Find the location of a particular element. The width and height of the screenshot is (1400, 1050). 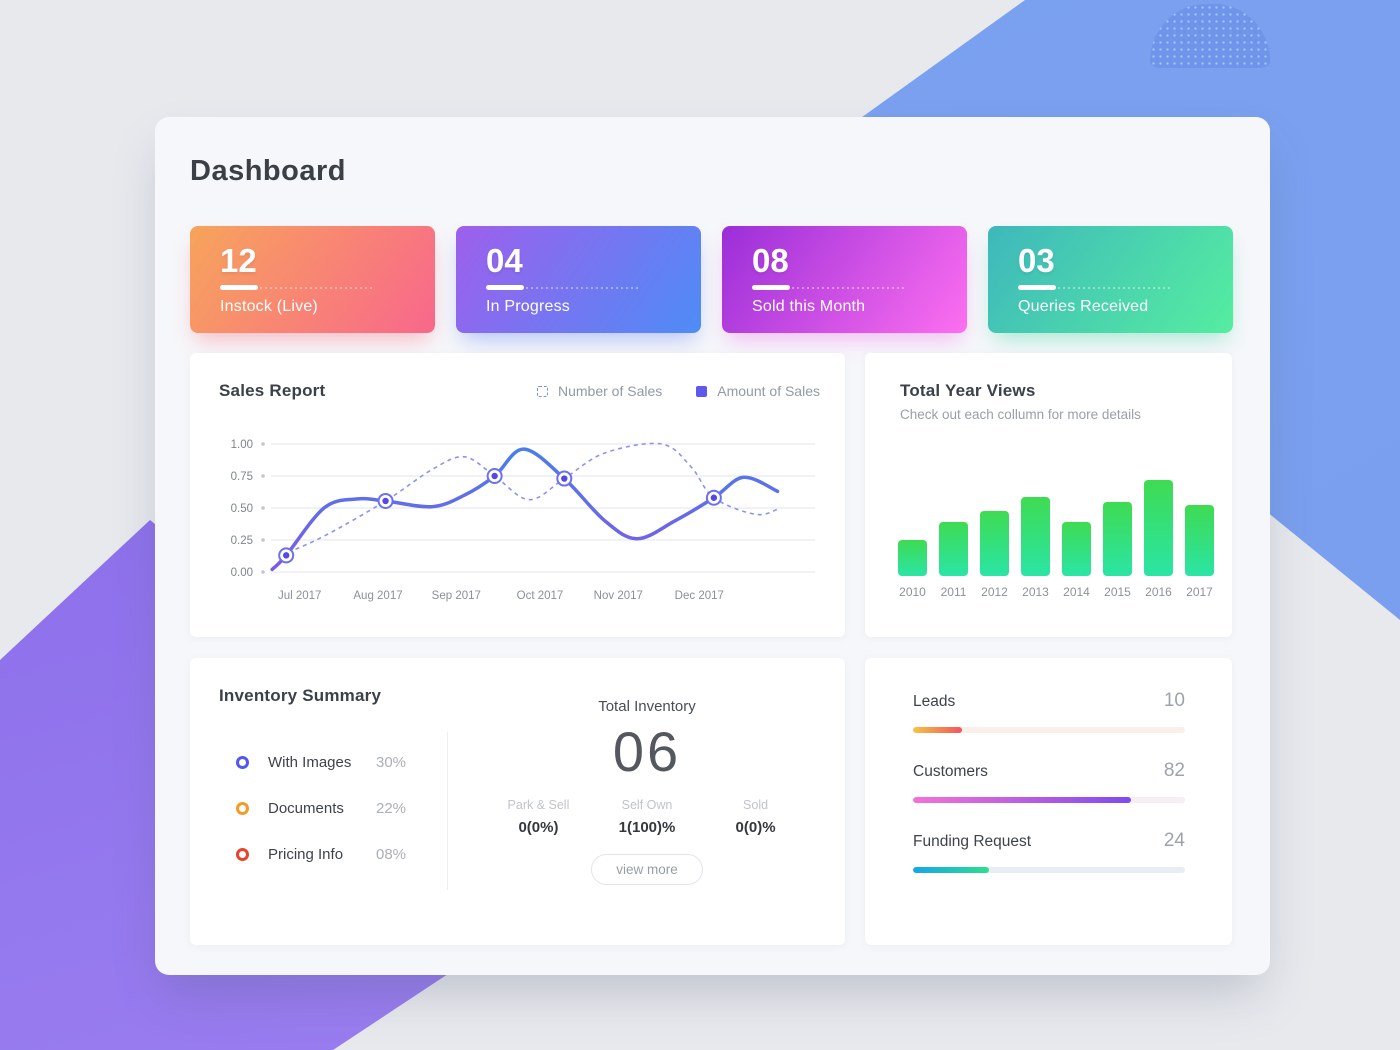

total-inventory-col-self-own: Self Own 1(100)% is located at coordinates (647, 817).